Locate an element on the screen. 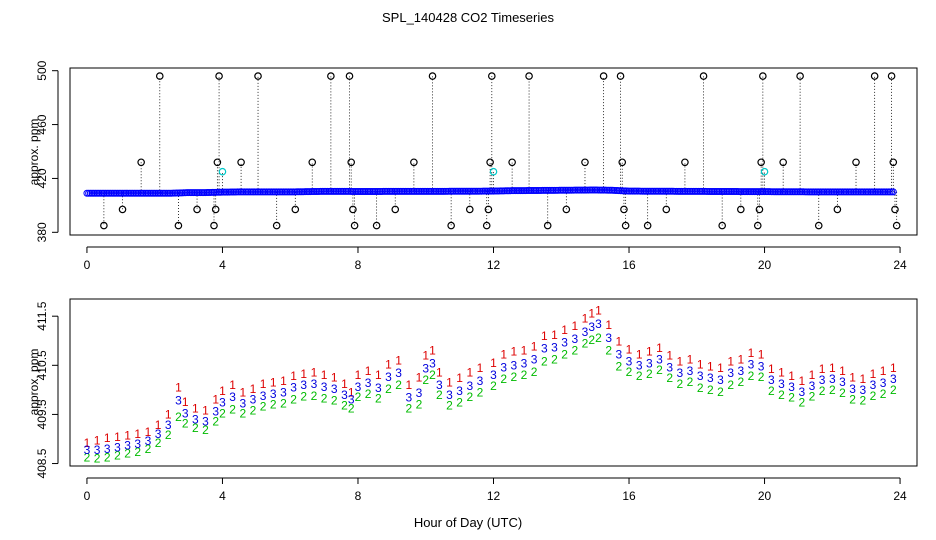 The width and height of the screenshot is (936, 540). baseline-point is located at coordinates (893, 192).